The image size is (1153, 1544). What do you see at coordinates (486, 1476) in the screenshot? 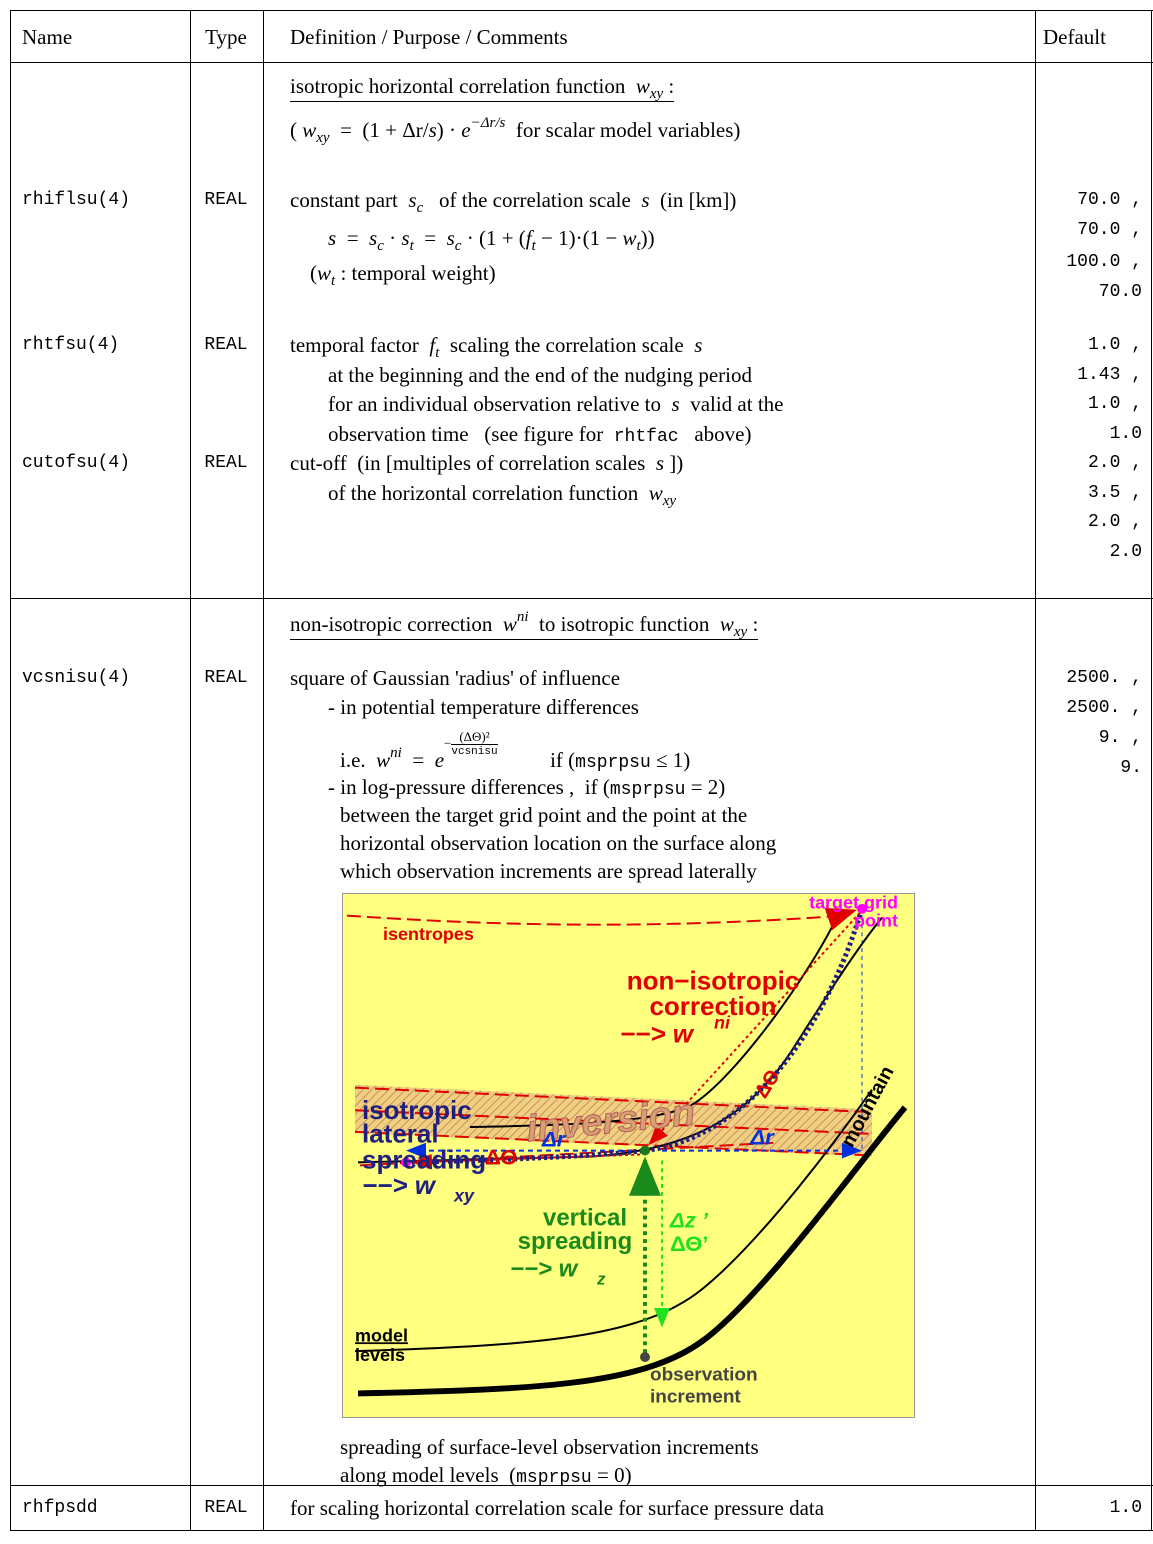
I see `text-line: along model levels (msprpsu = 0)` at bounding box center [486, 1476].